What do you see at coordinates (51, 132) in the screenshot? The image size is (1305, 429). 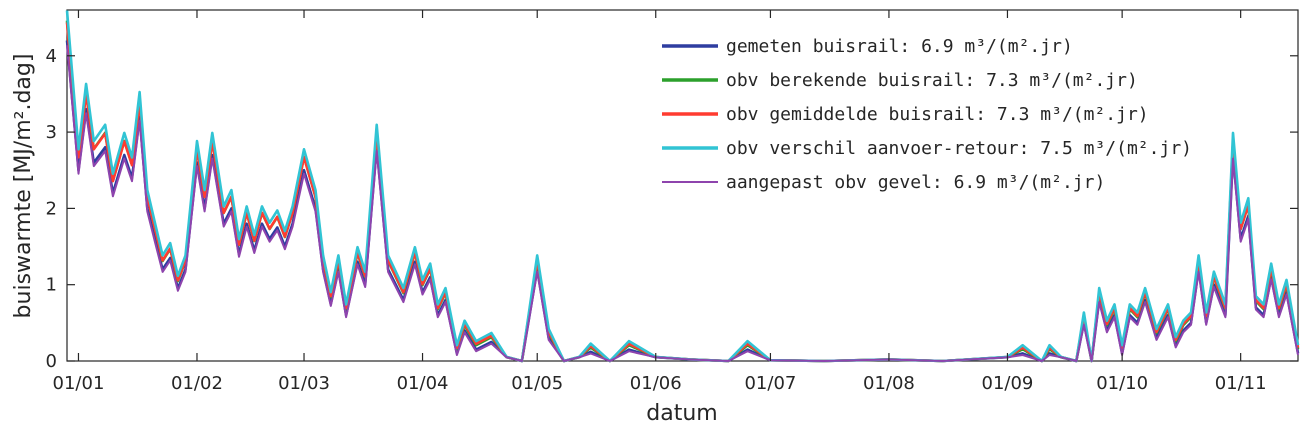 I see `y-tick-label-3: 3` at bounding box center [51, 132].